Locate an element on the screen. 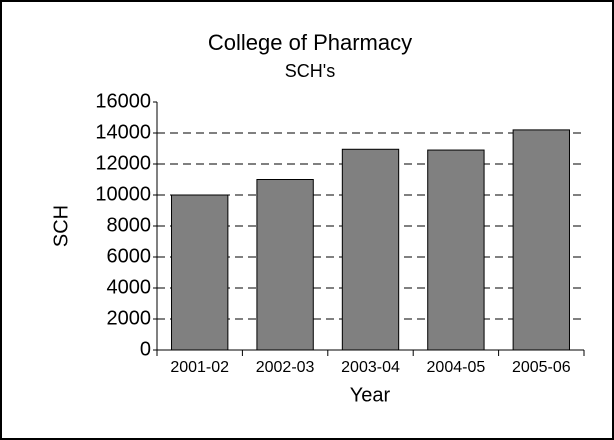 The height and width of the screenshot is (440, 614). y-tick-label: 12000 is located at coordinates (123, 163).